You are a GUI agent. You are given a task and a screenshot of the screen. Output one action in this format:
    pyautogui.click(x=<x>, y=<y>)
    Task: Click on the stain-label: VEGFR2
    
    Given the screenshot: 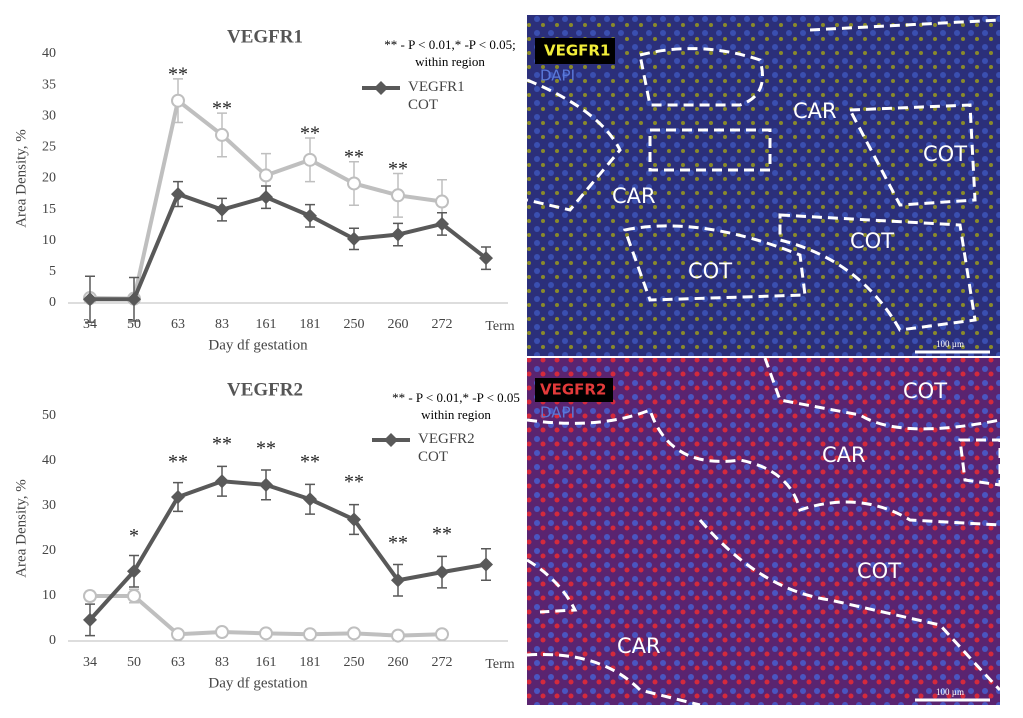 What is the action you would take?
    pyautogui.click(x=573, y=390)
    